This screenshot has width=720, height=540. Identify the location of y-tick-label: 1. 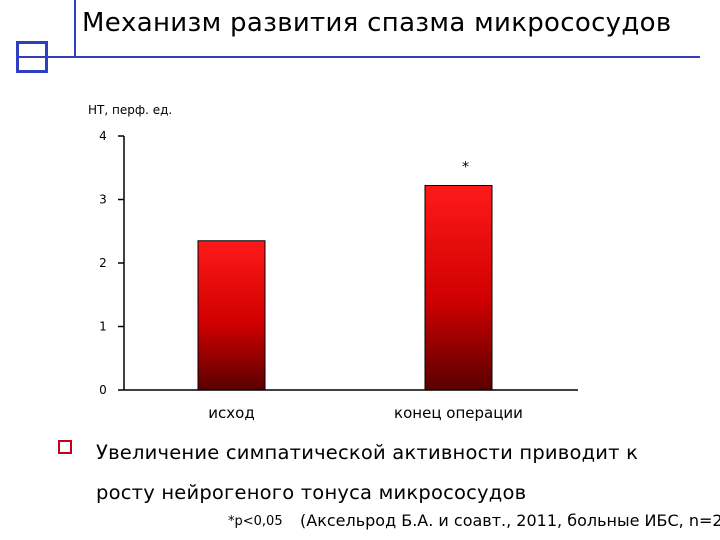
(103, 327).